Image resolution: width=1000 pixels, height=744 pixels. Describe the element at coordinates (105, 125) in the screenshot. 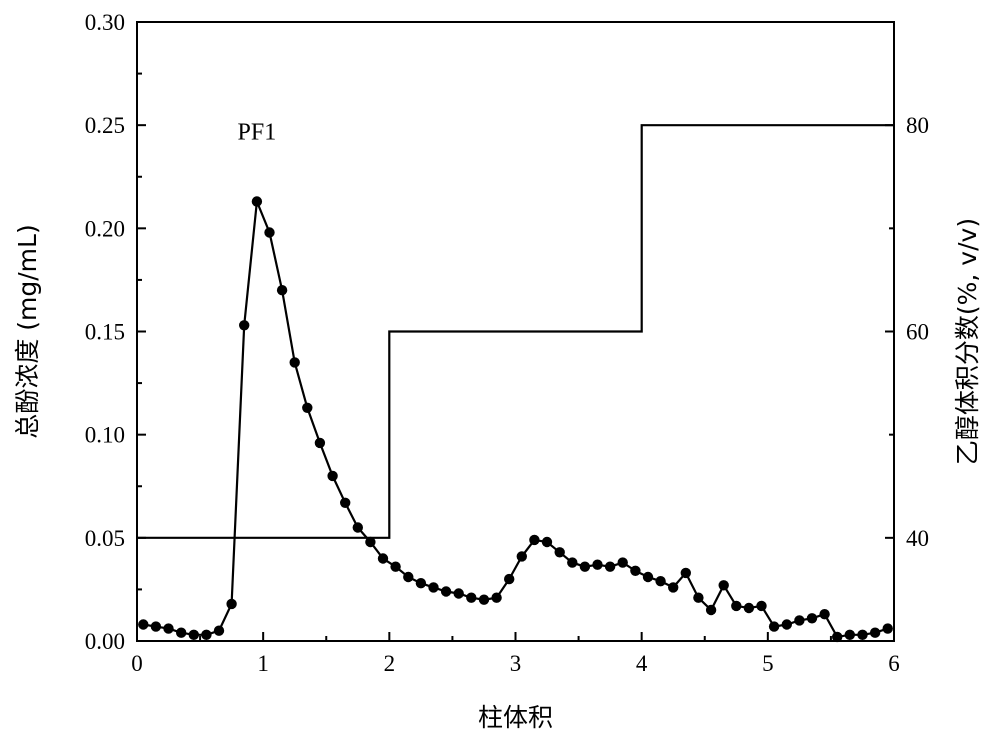

I see `y-left-tick-label: 0.25` at that location.